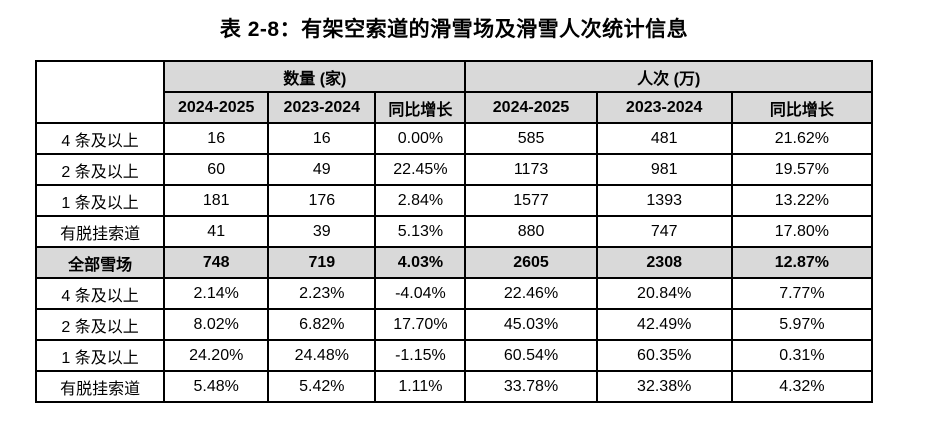 This screenshot has width=946, height=446. Describe the element at coordinates (100, 92) in the screenshot. I see `corner-cell` at that location.